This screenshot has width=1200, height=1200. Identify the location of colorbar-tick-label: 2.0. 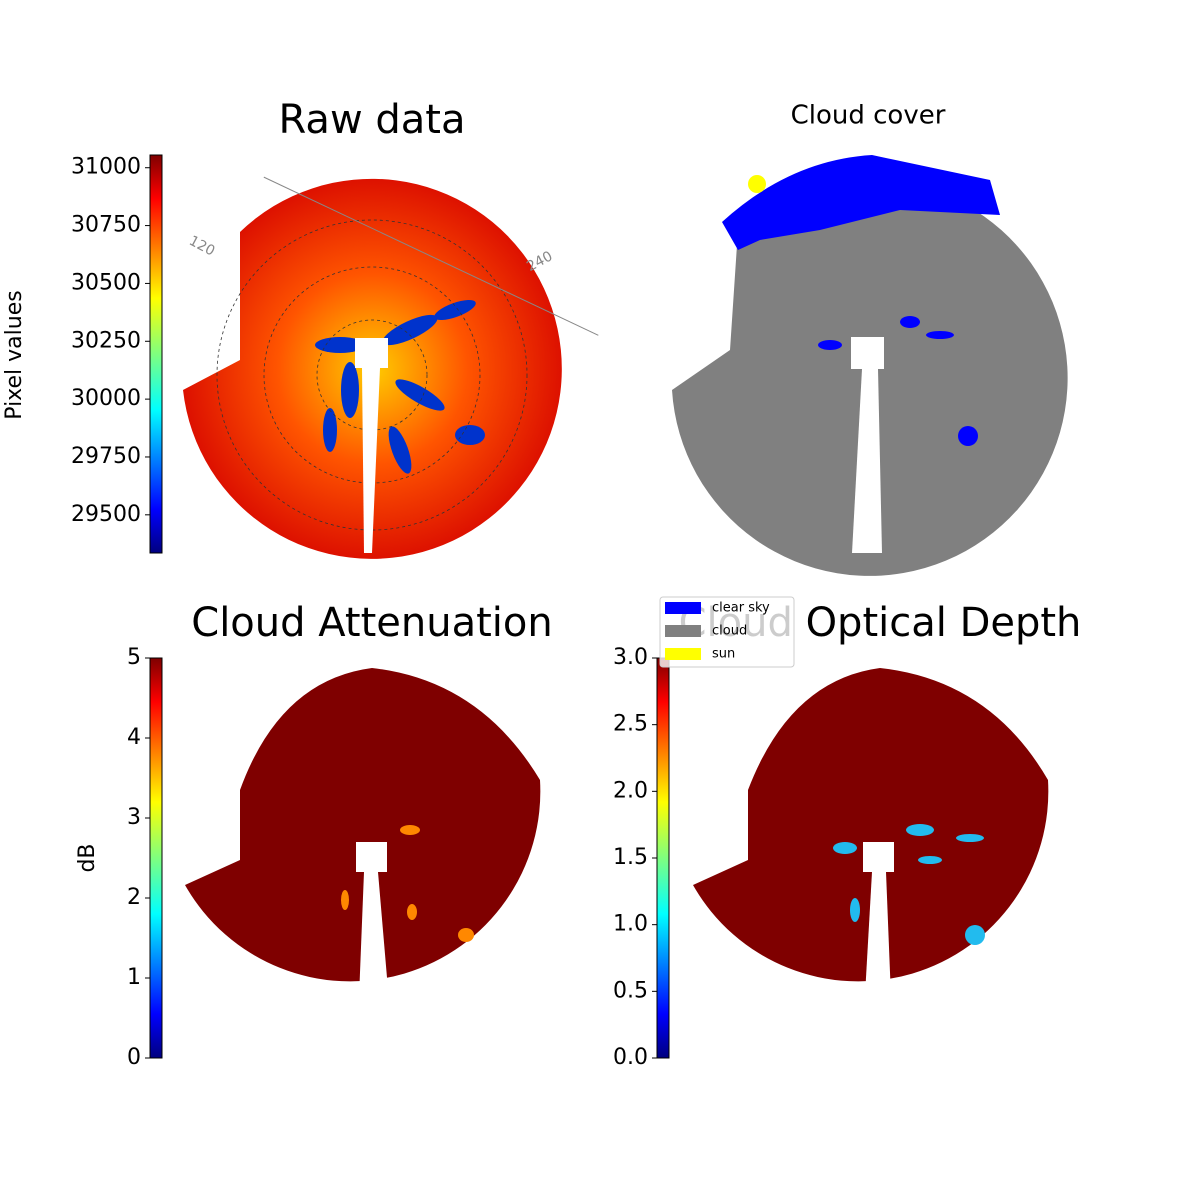
(630, 790).